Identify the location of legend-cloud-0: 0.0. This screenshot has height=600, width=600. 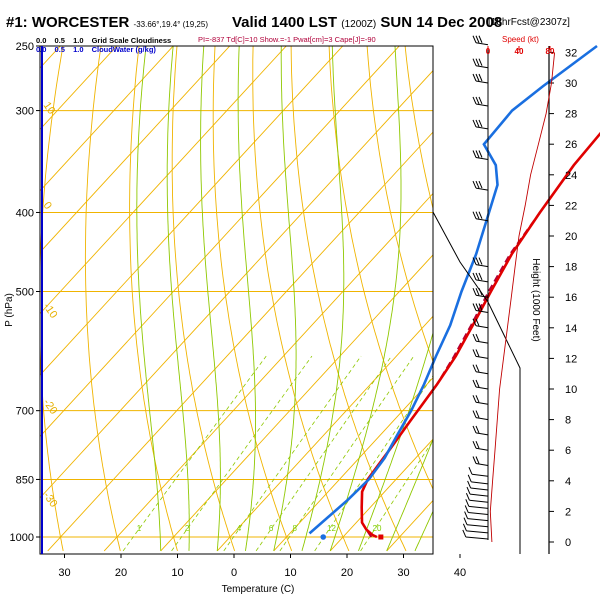
(41, 40).